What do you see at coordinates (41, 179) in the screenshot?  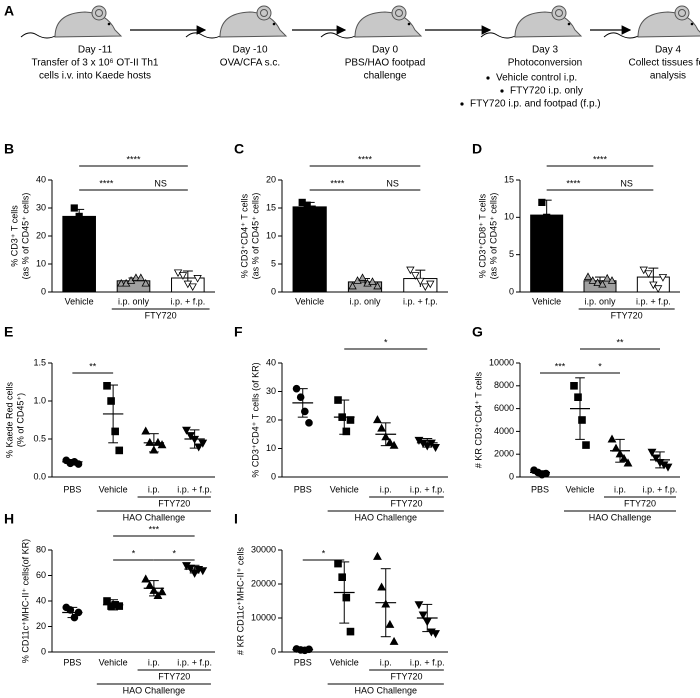 I see `y-tick-label: 40` at bounding box center [41, 179].